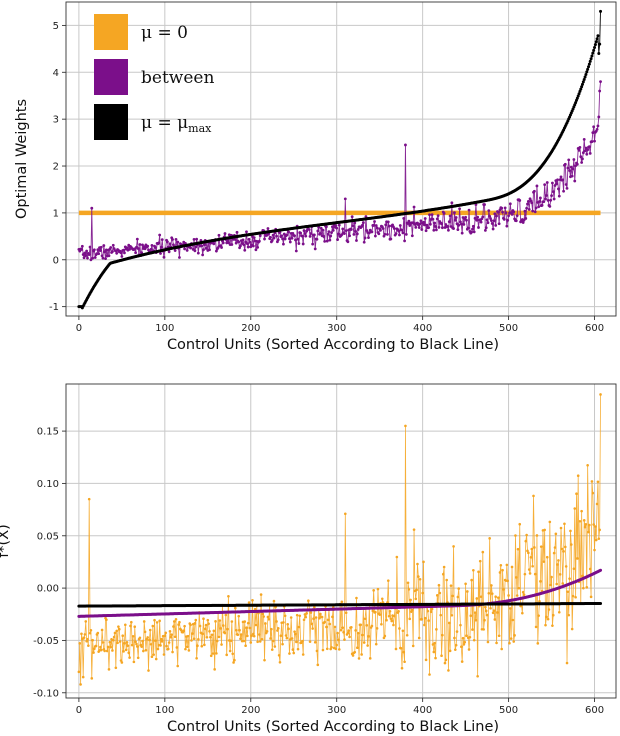 The width and height of the screenshot is (620, 736). What do you see at coordinates (56, 120) in the screenshot?
I see `y-tick-label: 3` at bounding box center [56, 120].